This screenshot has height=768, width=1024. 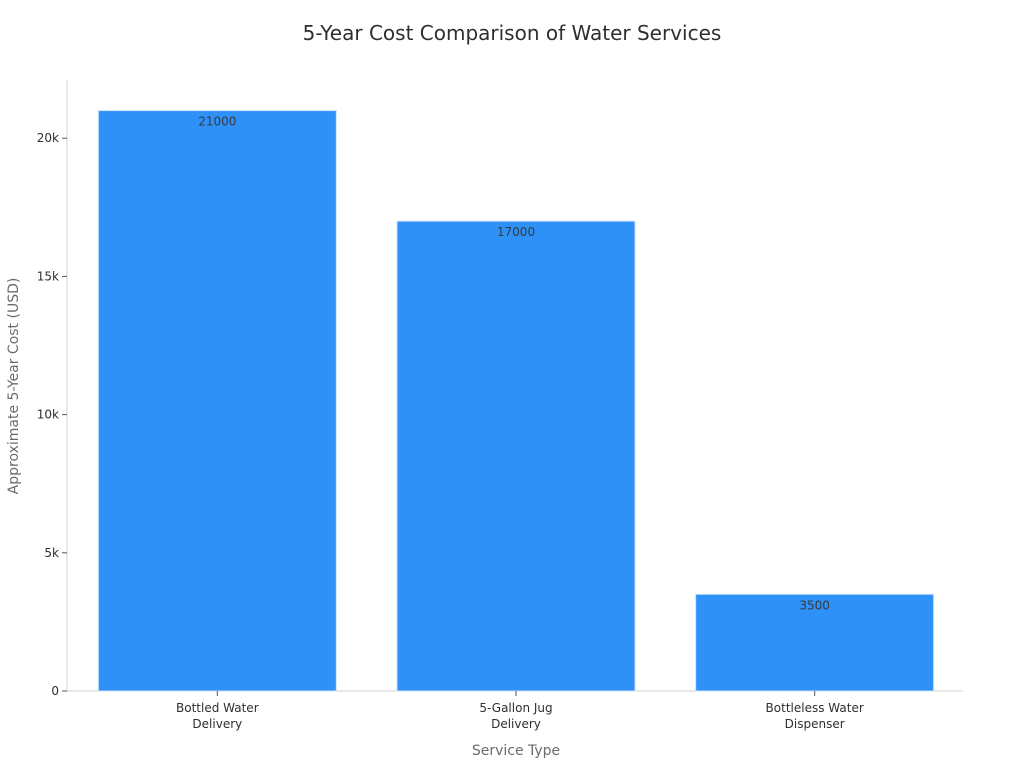 I want to click on x-tick-label: Bottleless Water, so click(x=815, y=708).